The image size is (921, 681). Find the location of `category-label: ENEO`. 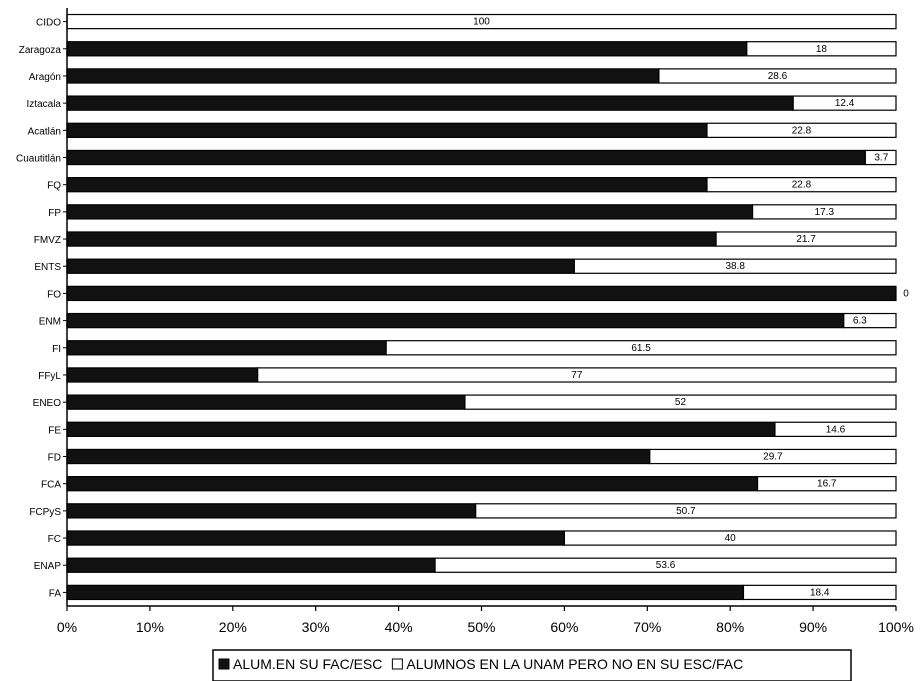

category-label: ENEO is located at coordinates (47, 403).